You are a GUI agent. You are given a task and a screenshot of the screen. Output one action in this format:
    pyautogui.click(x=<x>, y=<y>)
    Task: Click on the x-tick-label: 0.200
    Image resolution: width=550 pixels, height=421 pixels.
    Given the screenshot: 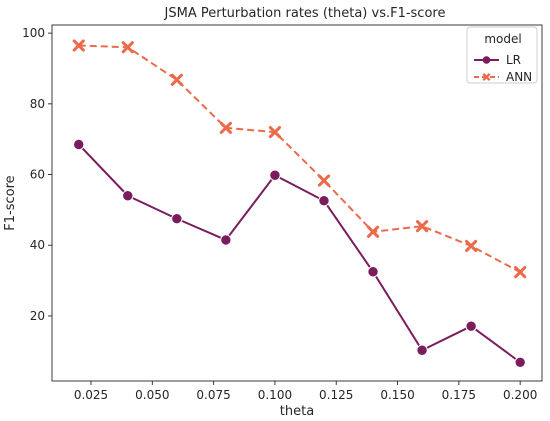 What is the action you would take?
    pyautogui.click(x=520, y=395)
    